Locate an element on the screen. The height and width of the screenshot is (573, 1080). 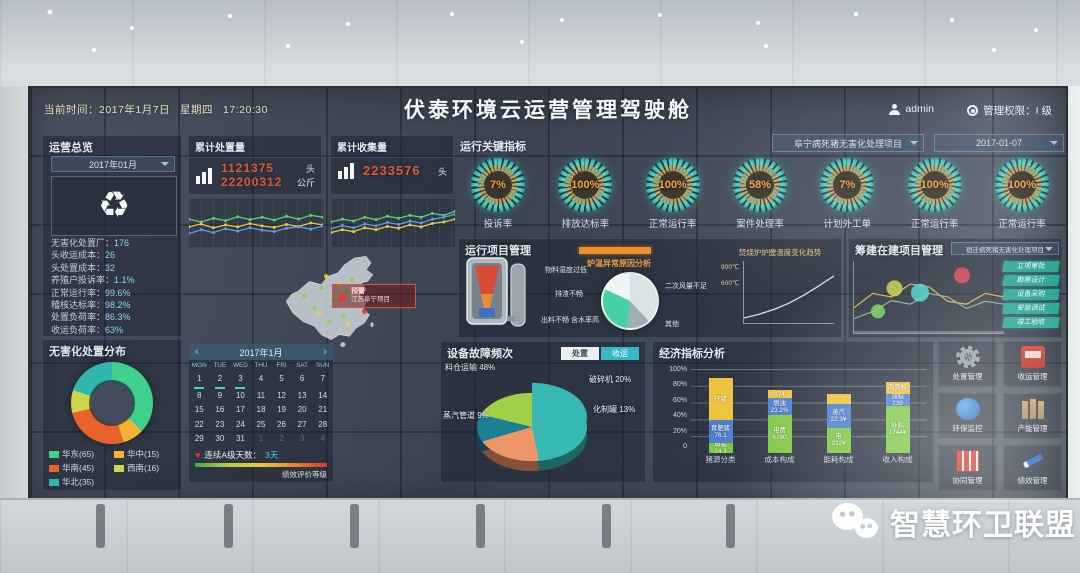
kpi-value: 2233576 is located at coordinates (392, 170).